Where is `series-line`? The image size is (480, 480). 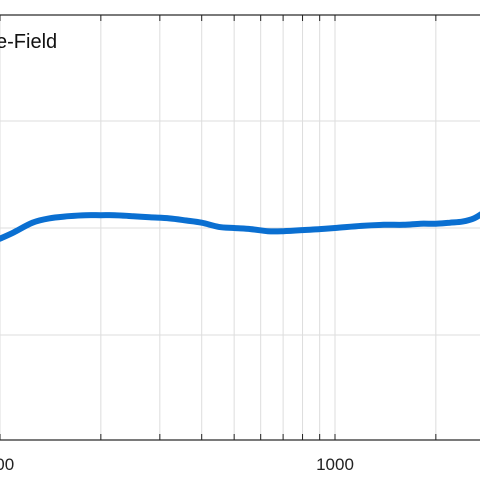
series-line is located at coordinates (240, 226).